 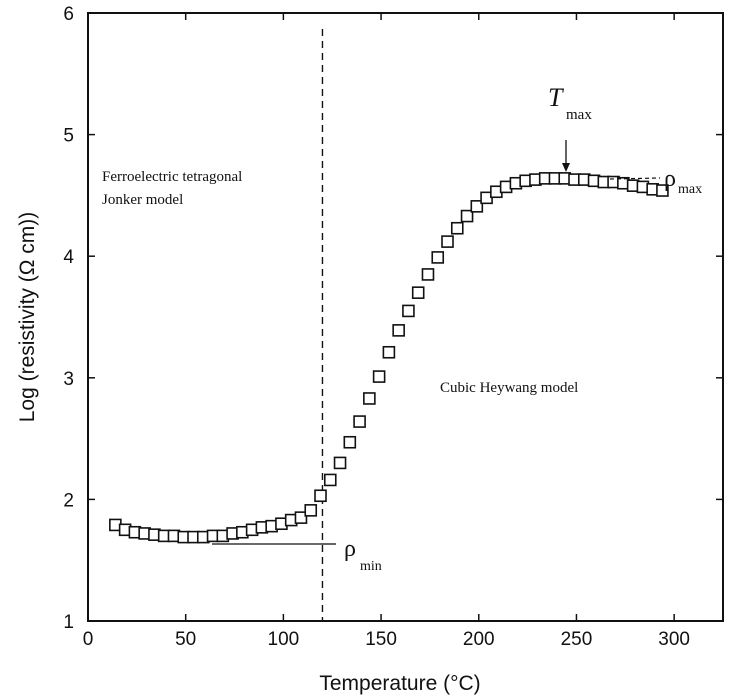 I want to click on ferroelectric-label-line2: Jonker model, so click(x=142, y=200).